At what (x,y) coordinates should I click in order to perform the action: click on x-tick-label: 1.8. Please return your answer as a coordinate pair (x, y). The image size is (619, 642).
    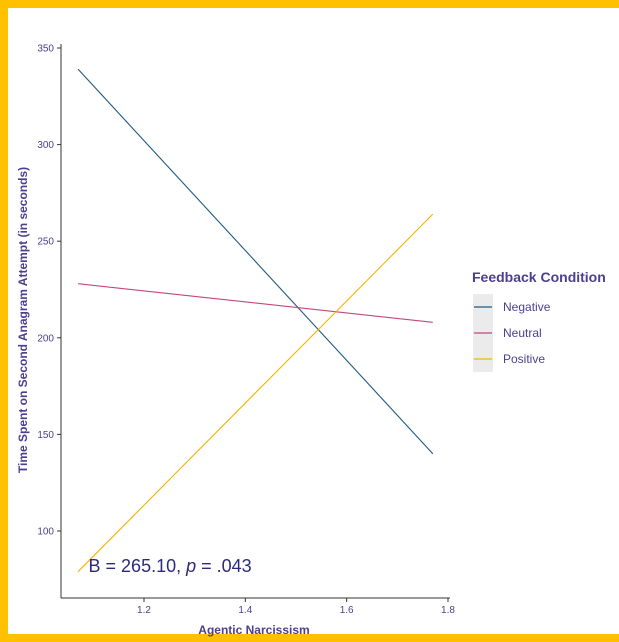
    Looking at the image, I should click on (448, 610).